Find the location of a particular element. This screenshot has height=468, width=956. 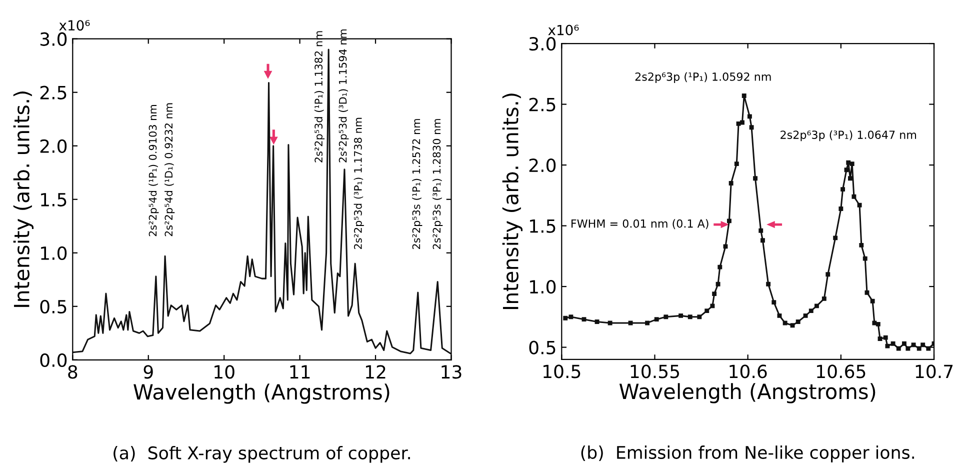

annotation: FWHM = 0.01 nm (0.1 A) is located at coordinates (640, 224).